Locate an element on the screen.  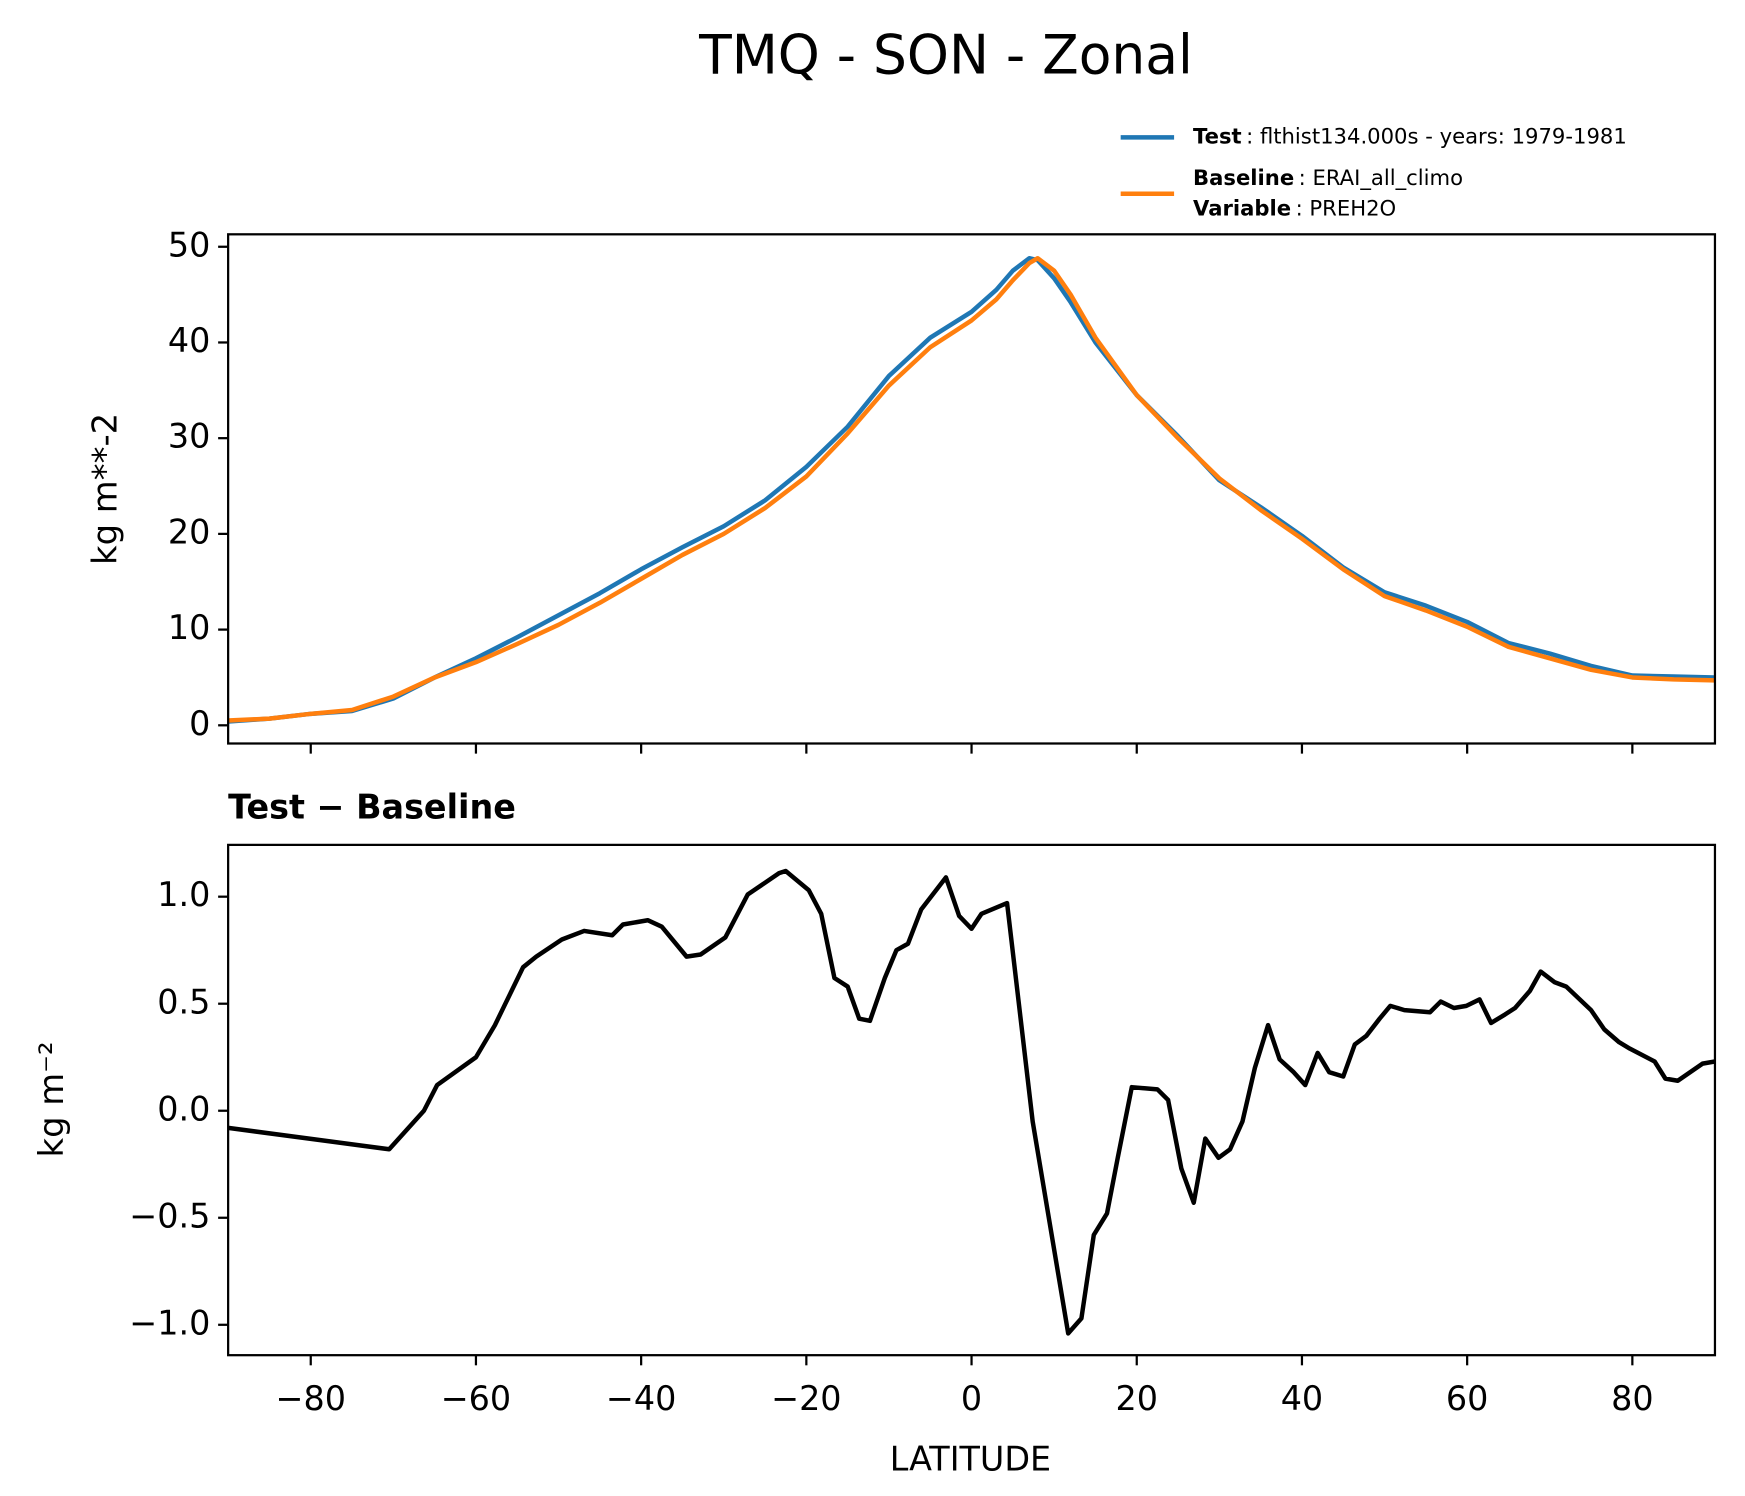
legend-detail: : flthist134.000s - years: 1979-1981 is located at coordinates (1436, 136).